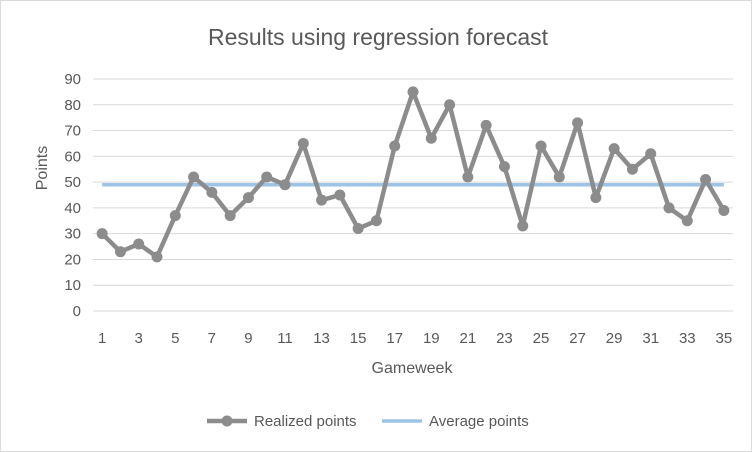 Image resolution: width=752 pixels, height=452 pixels. I want to click on x-tick-label: 11, so click(285, 338).